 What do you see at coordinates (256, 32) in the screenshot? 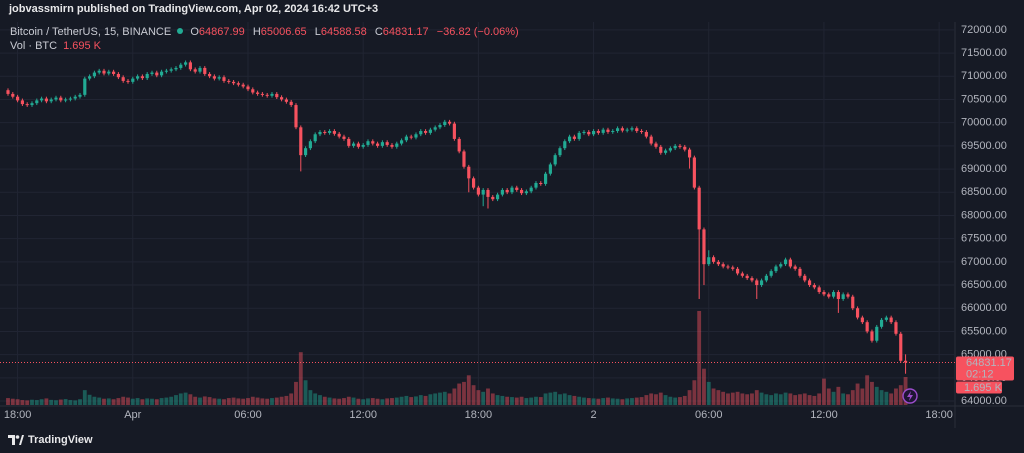
I see `ohlc-key: H` at bounding box center [256, 32].